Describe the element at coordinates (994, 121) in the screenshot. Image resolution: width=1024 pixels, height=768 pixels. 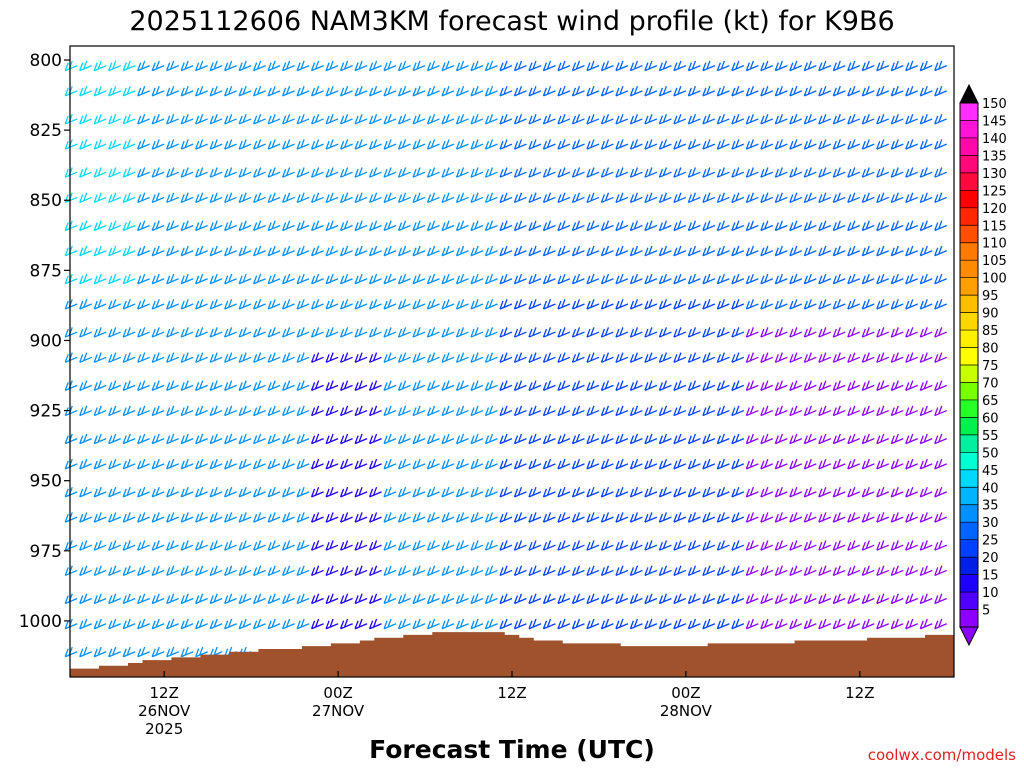
I see `colorbar-label: 145` at that location.